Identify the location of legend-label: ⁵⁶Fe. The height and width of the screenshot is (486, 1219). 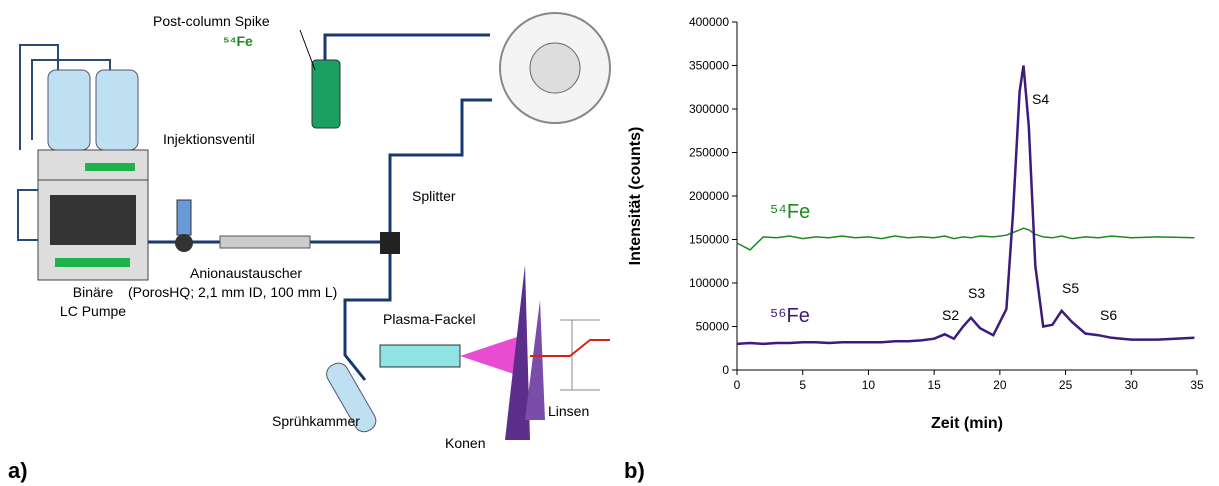
(790, 316).